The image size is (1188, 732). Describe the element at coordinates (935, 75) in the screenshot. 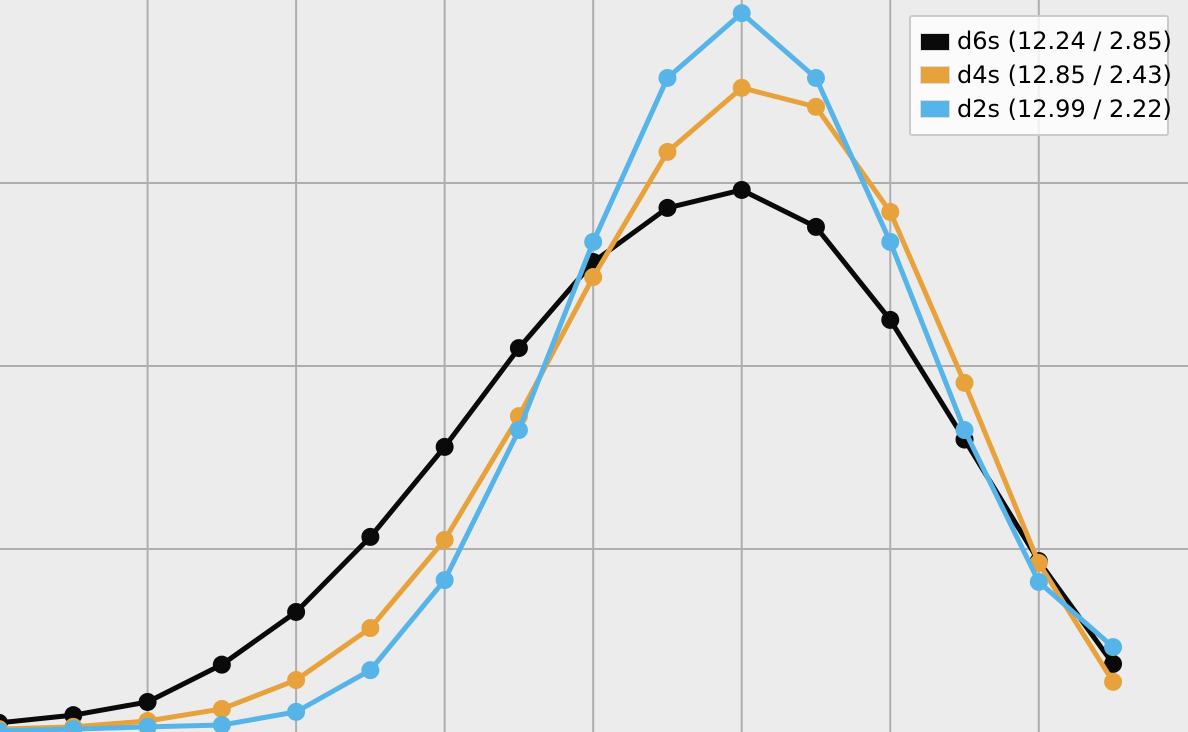

I see `legend-swatch-d4s` at that location.